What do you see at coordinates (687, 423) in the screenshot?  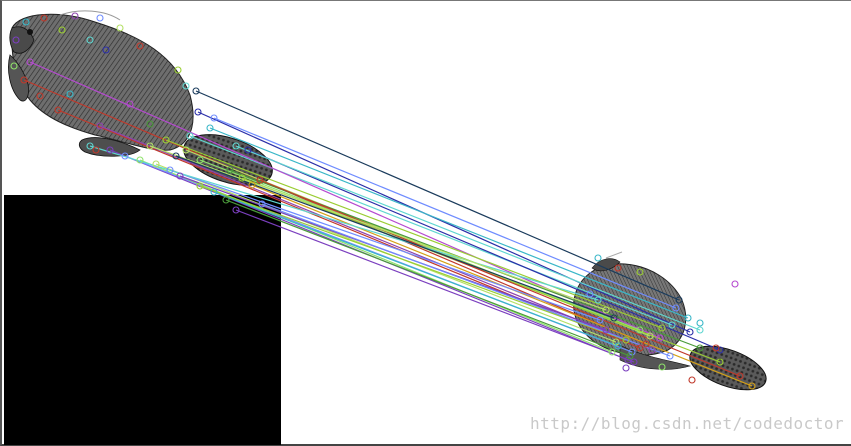 I see `watermark-text: http://blog.csdn.net/codedoctor` at bounding box center [687, 423].